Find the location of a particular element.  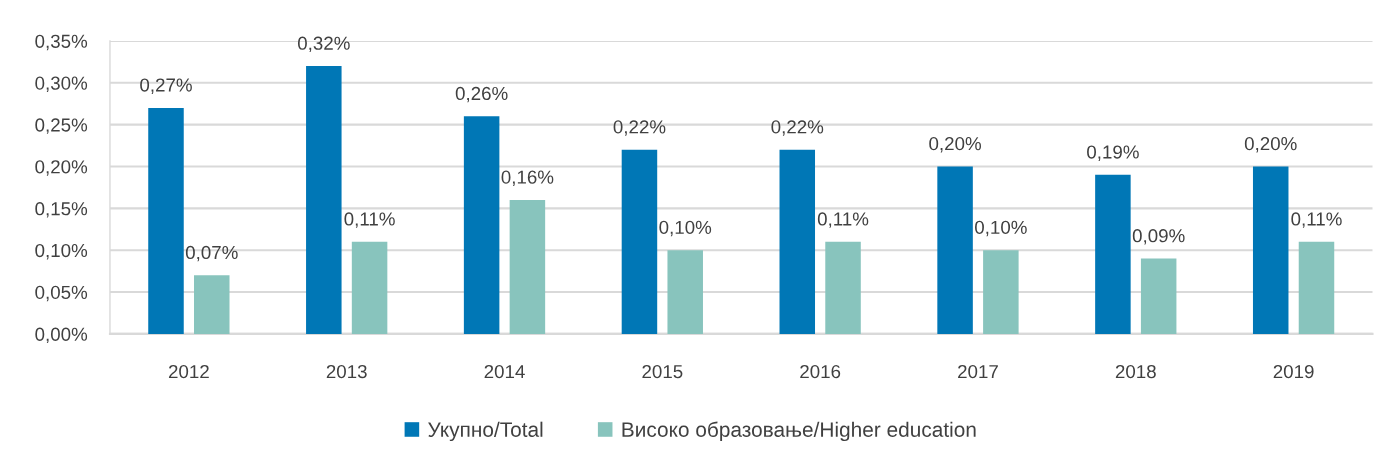

x-tick-label: 2016 is located at coordinates (820, 371).